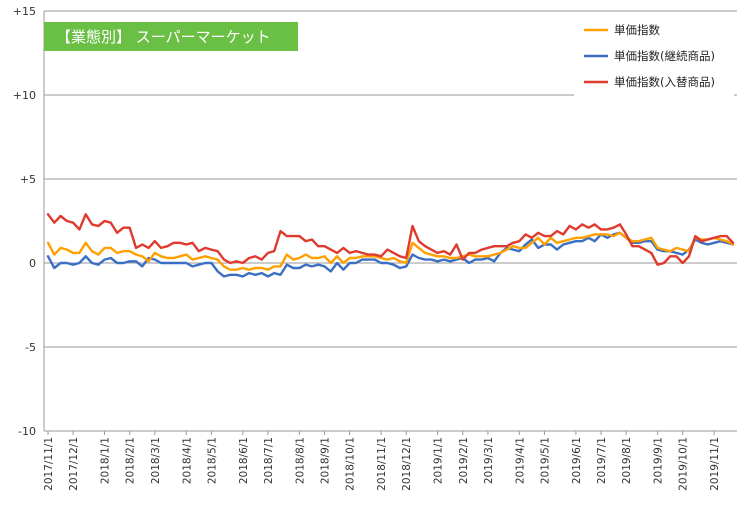 This screenshot has width=745, height=510. I want to click on x-tick-label: 2018/8/1, so click(300, 460).